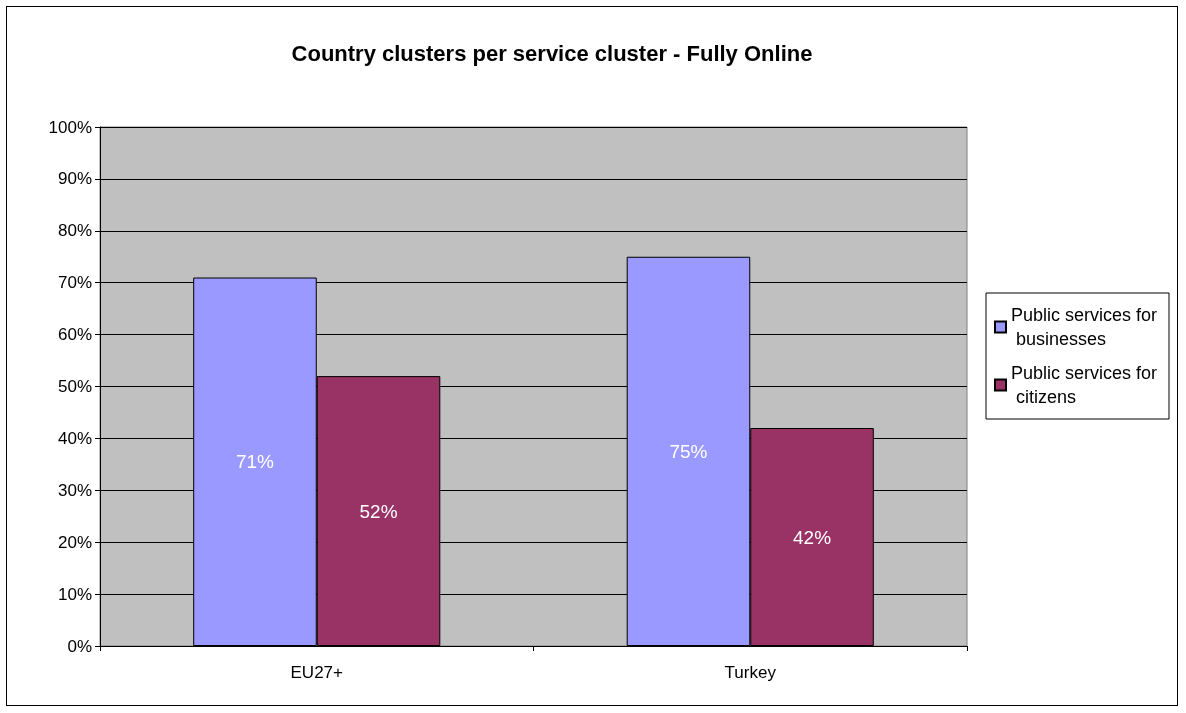  What do you see at coordinates (750, 672) in the screenshot?
I see `x-tick-label: Turkey` at bounding box center [750, 672].